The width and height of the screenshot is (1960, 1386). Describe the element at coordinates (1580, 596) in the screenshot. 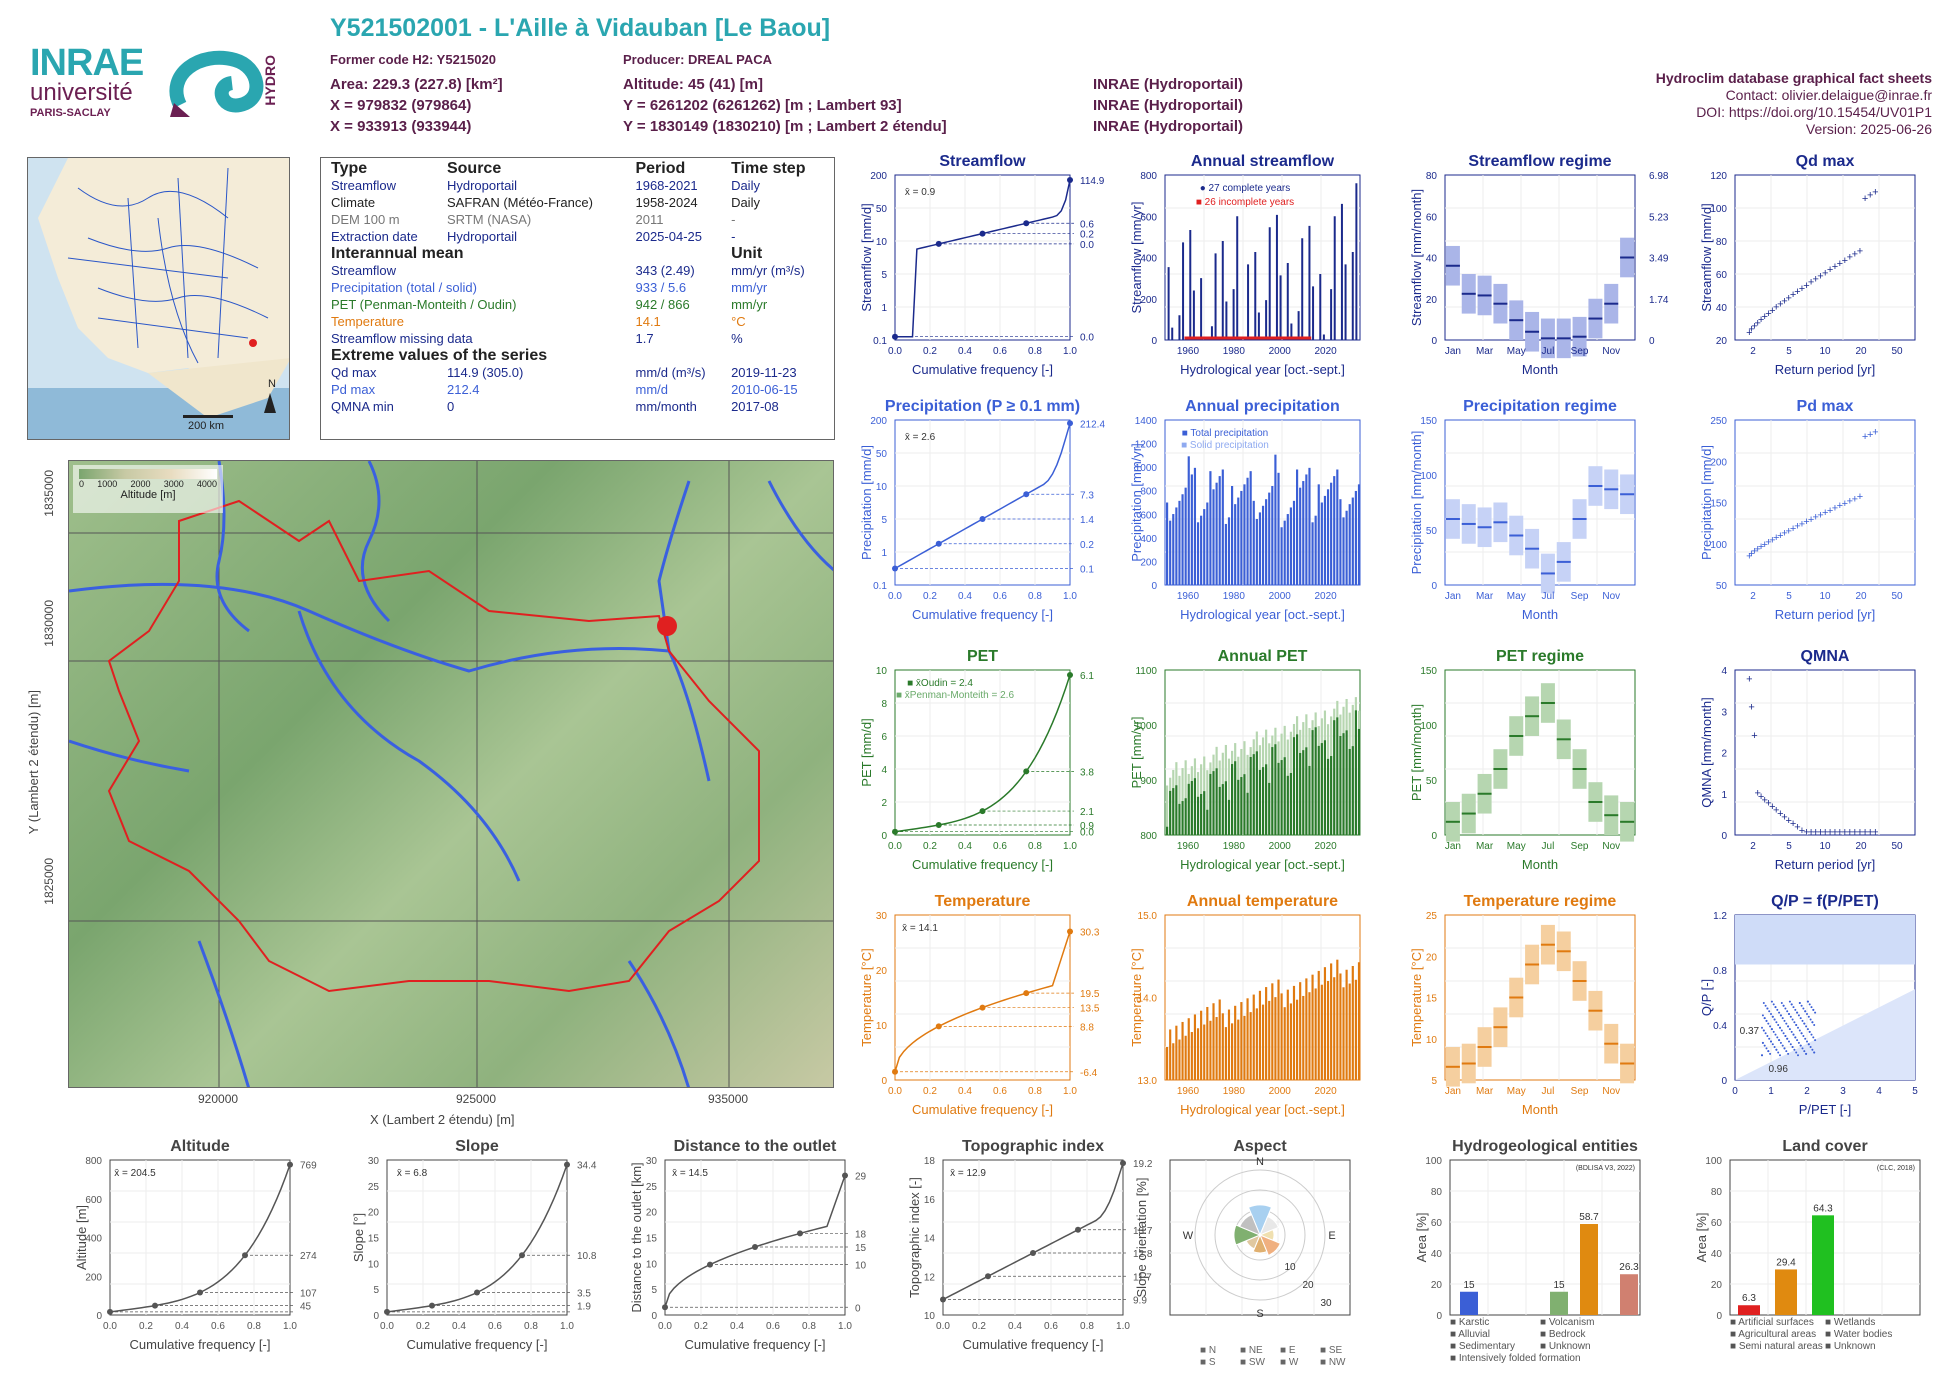

I see `x-tick: Sep` at that location.